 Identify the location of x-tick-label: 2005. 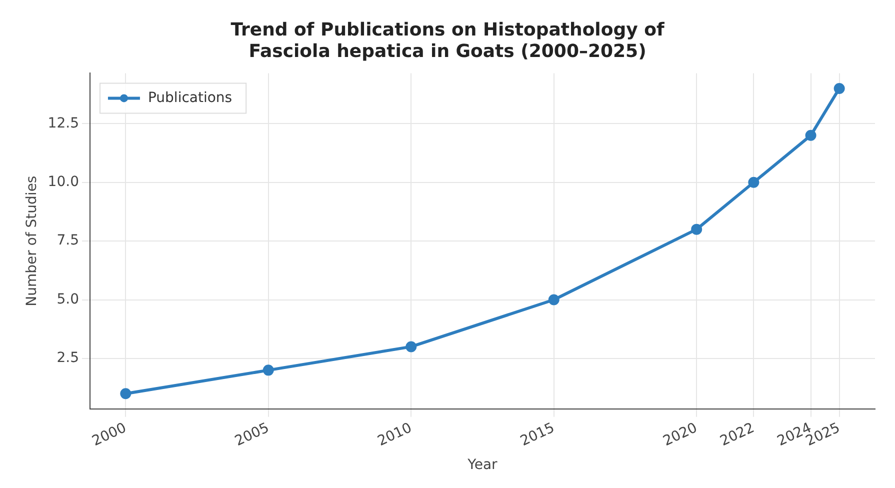
(252, 435).